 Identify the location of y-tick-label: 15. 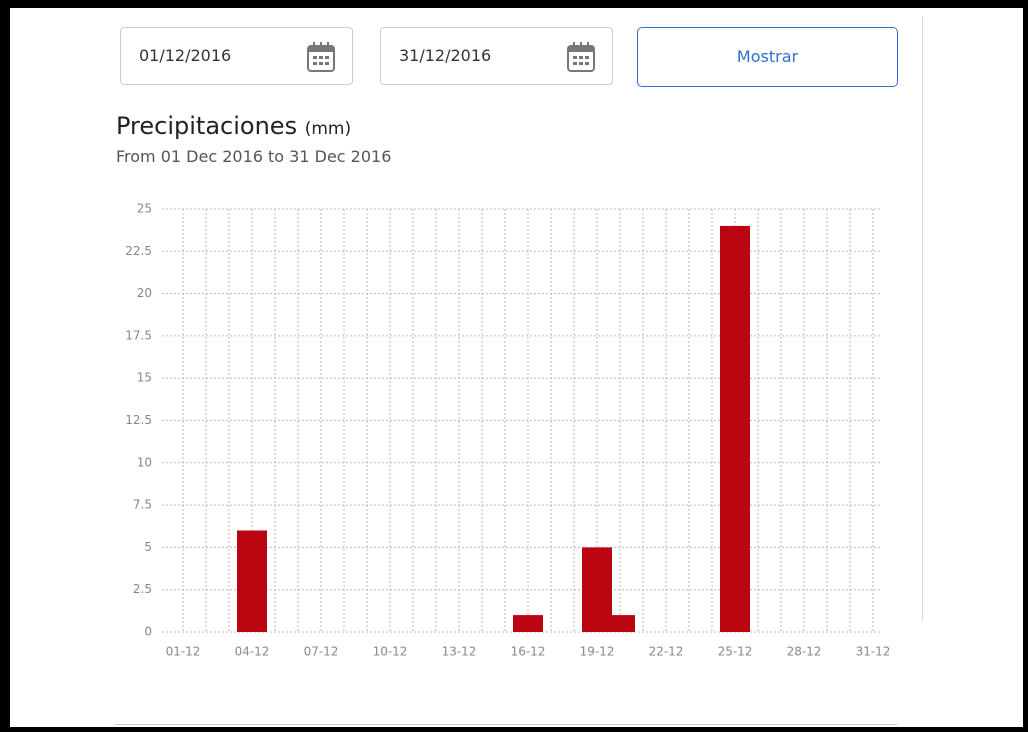
(144, 378).